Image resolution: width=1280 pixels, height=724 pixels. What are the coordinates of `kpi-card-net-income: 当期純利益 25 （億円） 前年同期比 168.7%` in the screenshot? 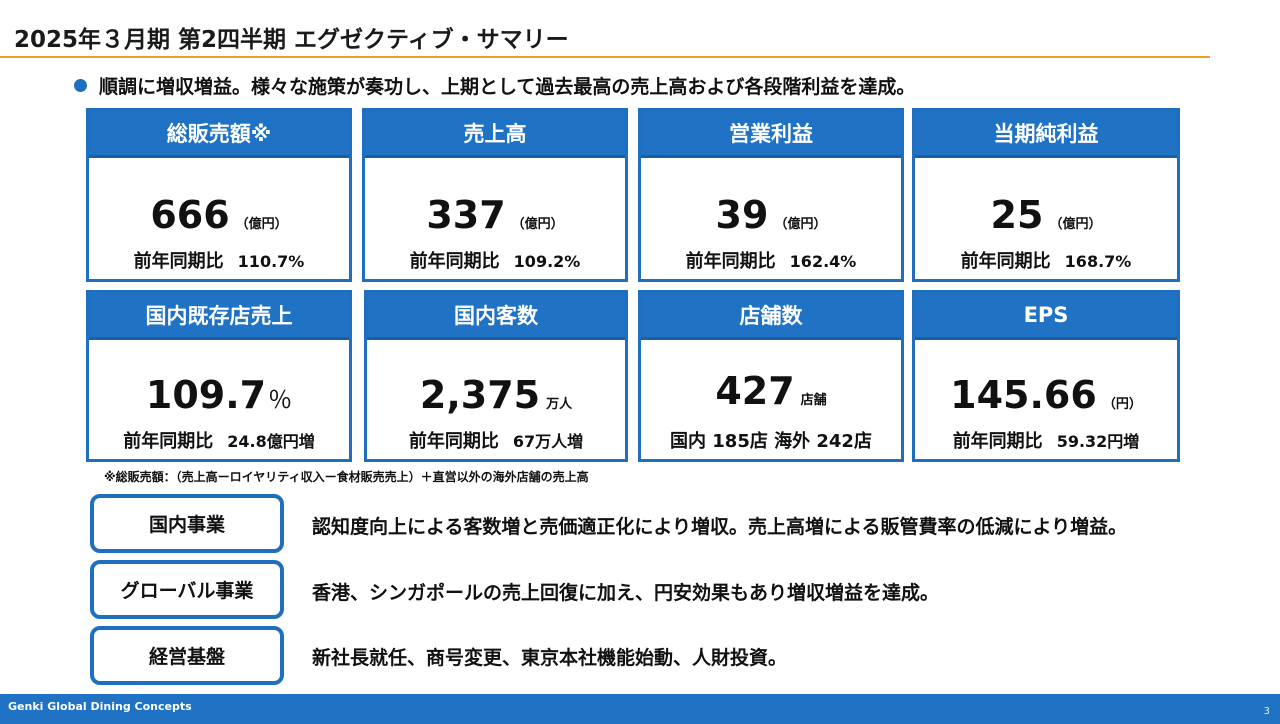 It's located at (1046, 195).